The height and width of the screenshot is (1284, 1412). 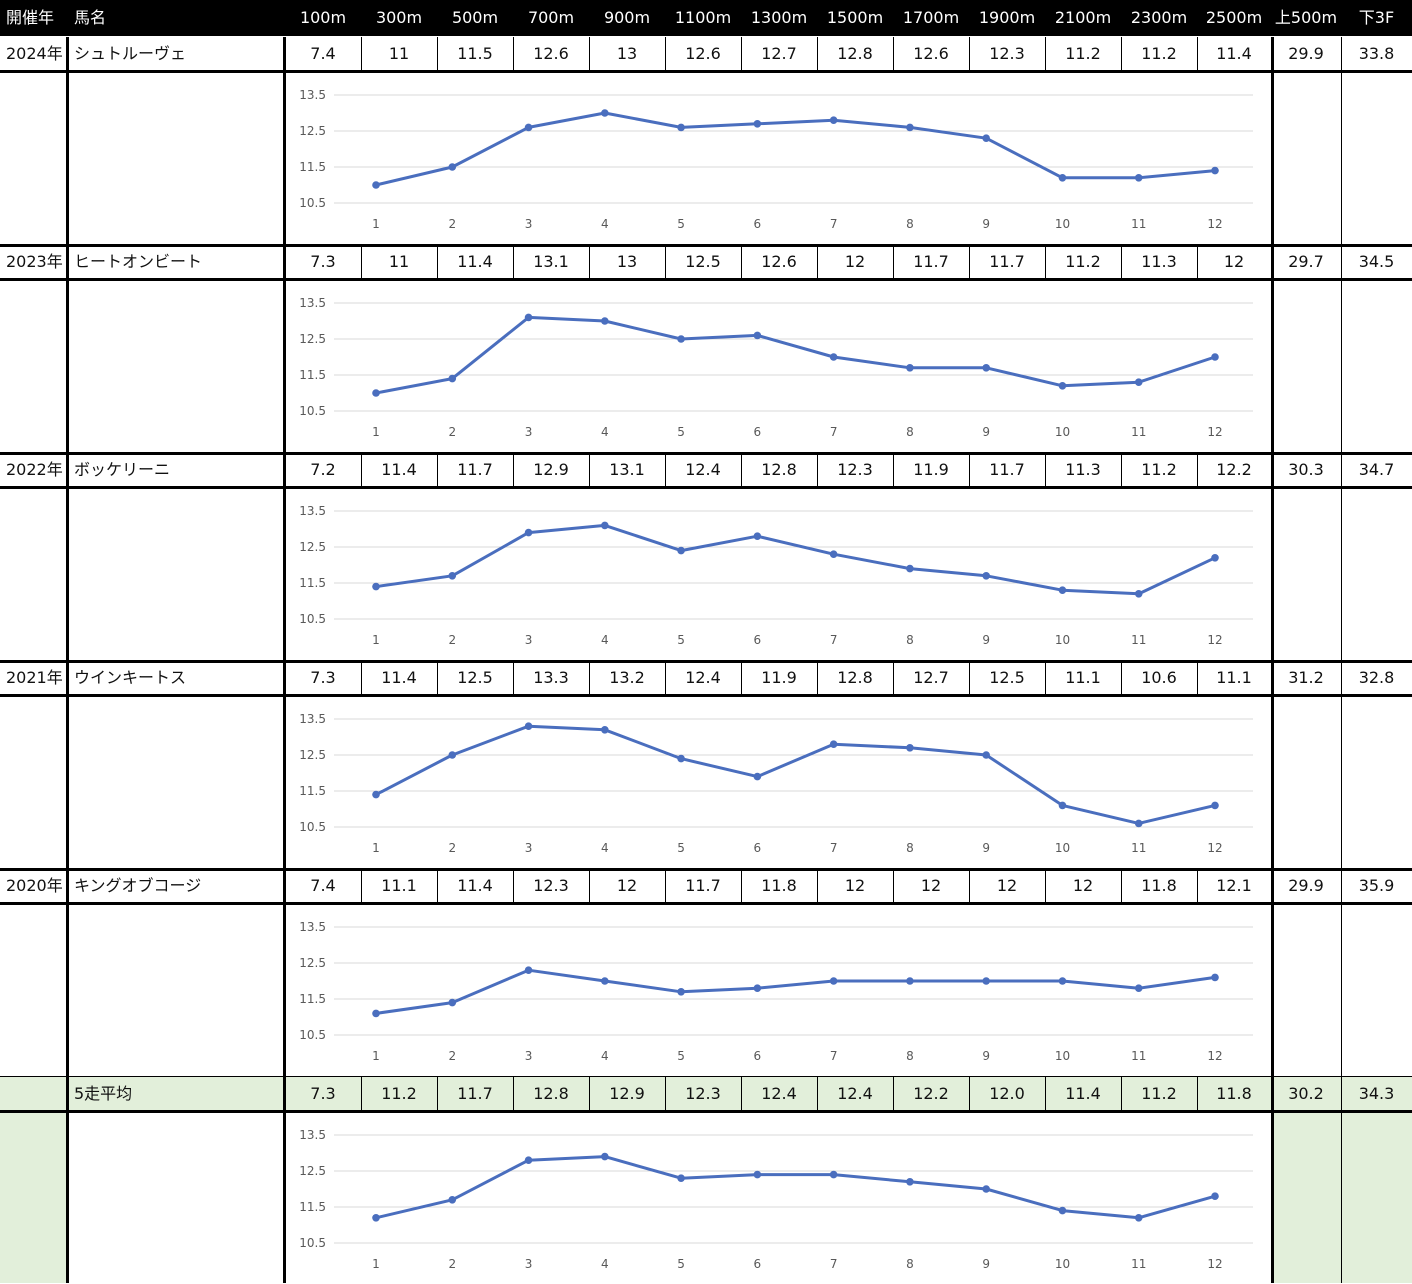 I want to click on lap-time-cell: 11, so click(x=399, y=53).